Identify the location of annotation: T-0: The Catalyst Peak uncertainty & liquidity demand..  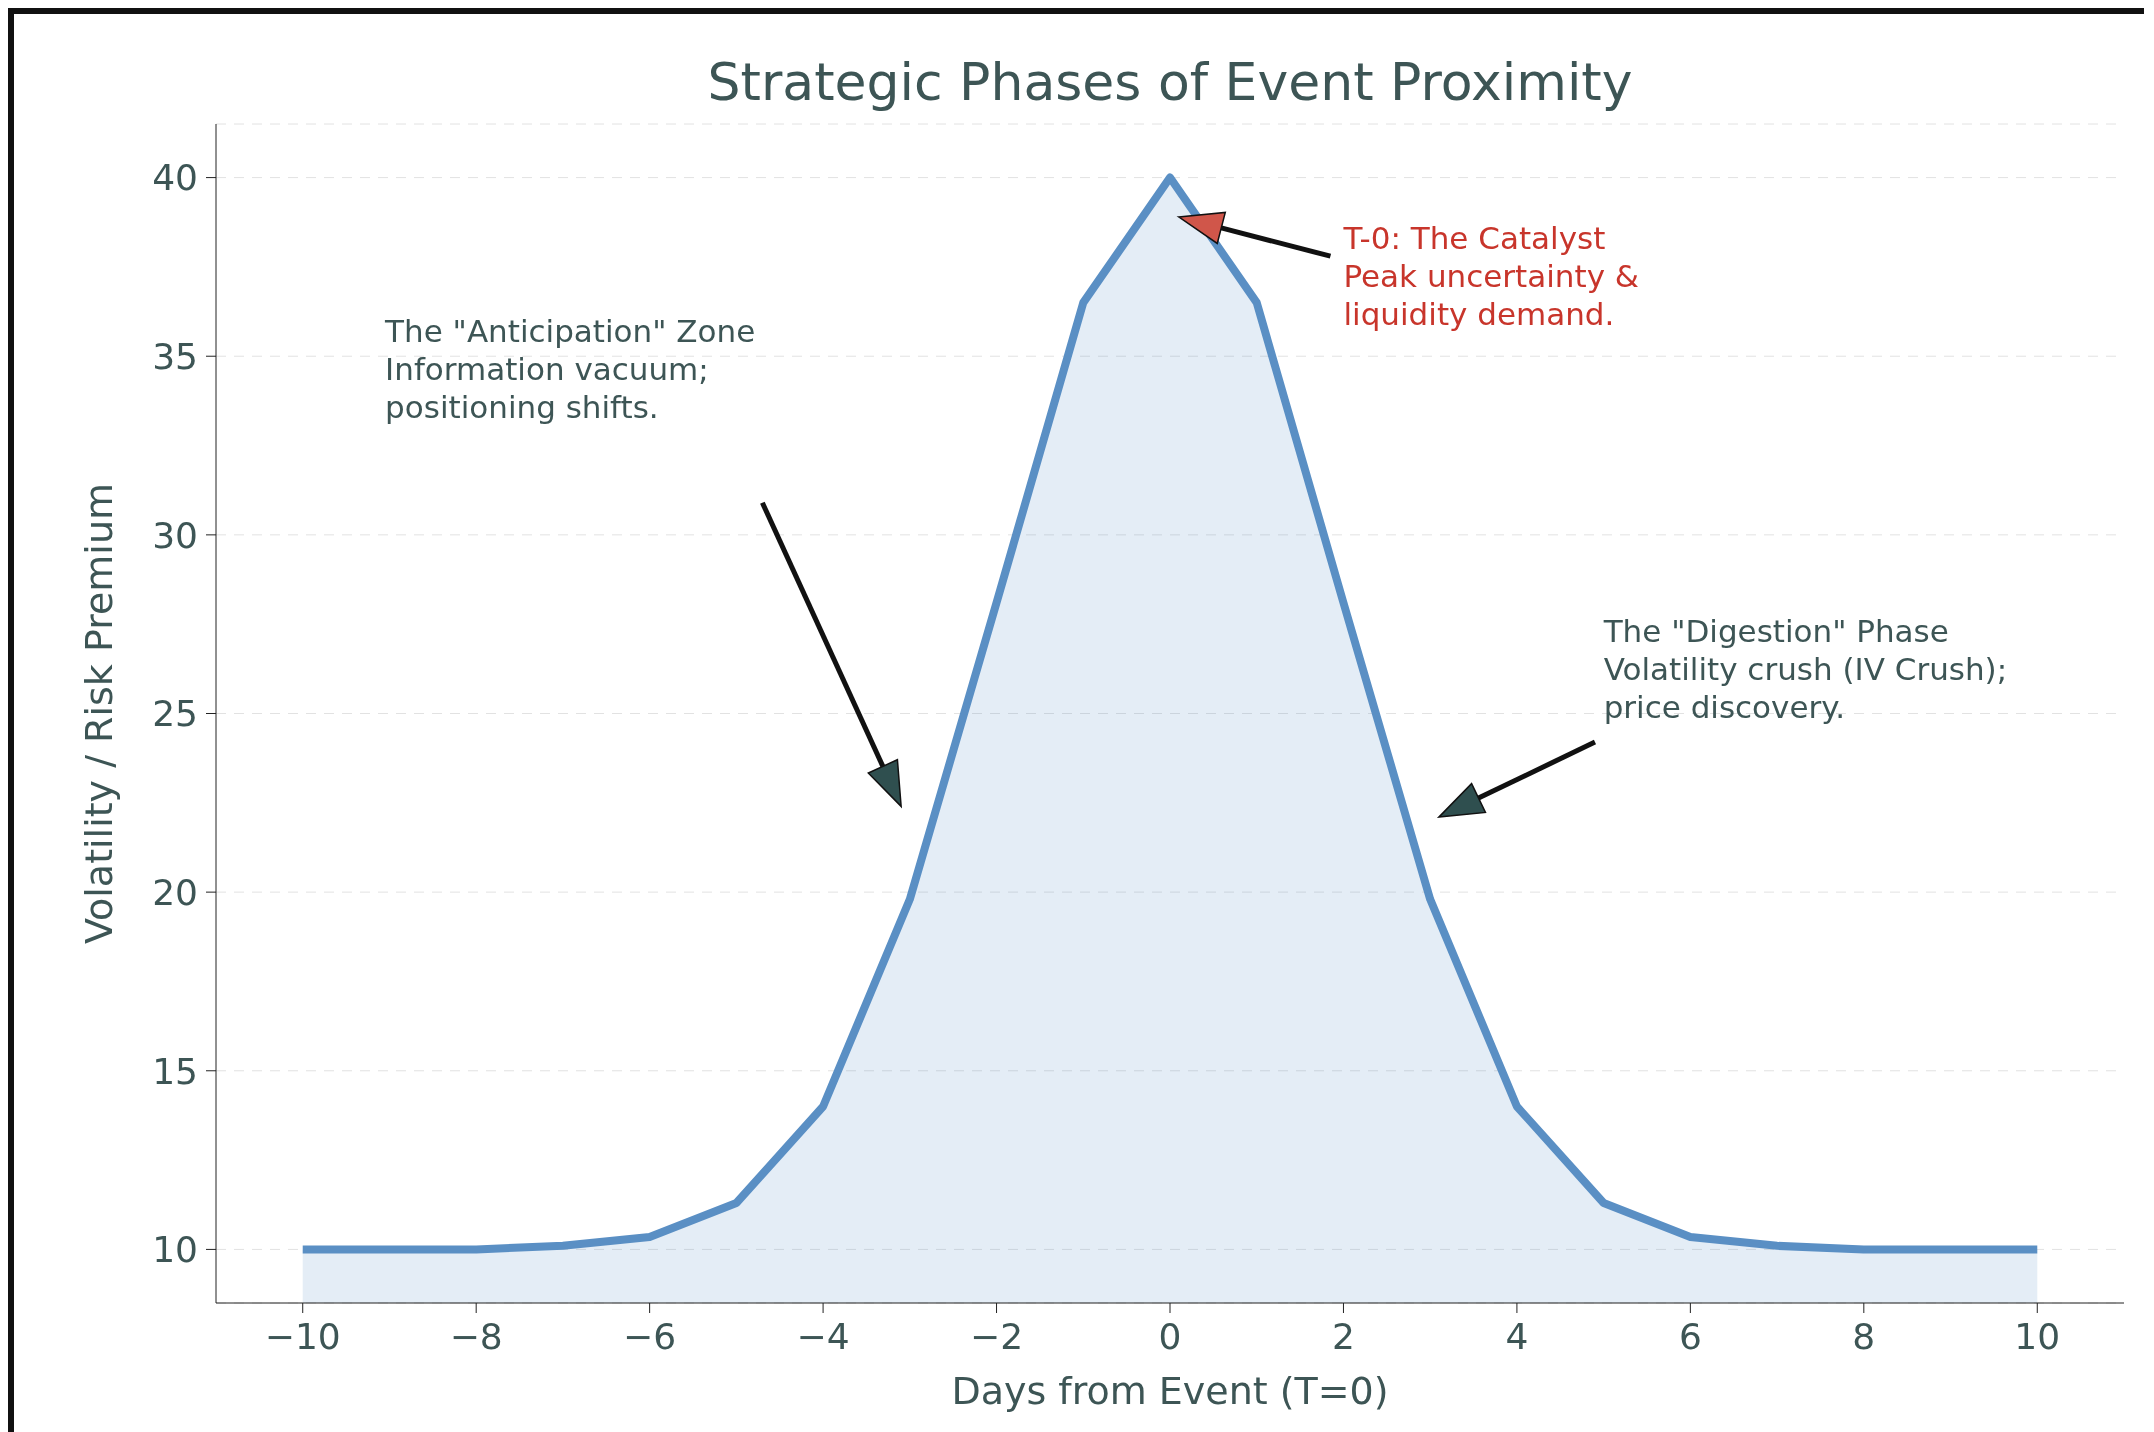
(1491, 276).